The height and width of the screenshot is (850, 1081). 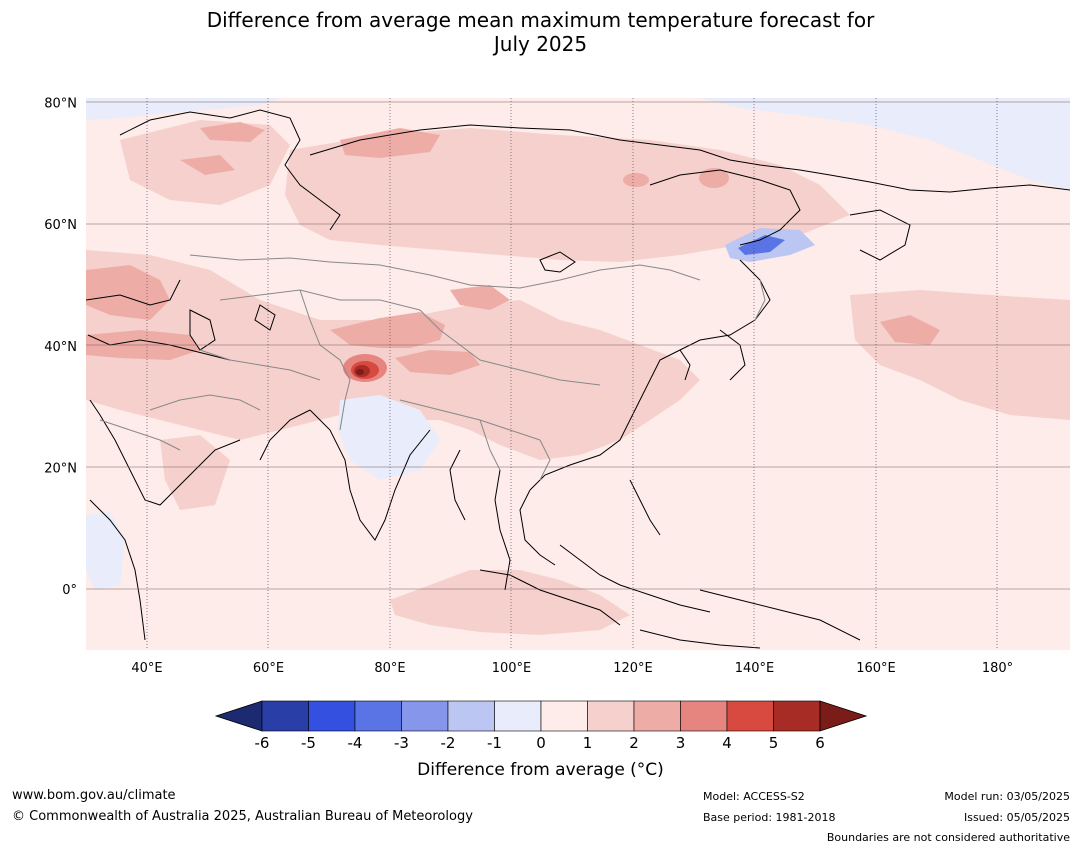 I want to click on colorbar-tick-4: -2, so click(x=448, y=743).